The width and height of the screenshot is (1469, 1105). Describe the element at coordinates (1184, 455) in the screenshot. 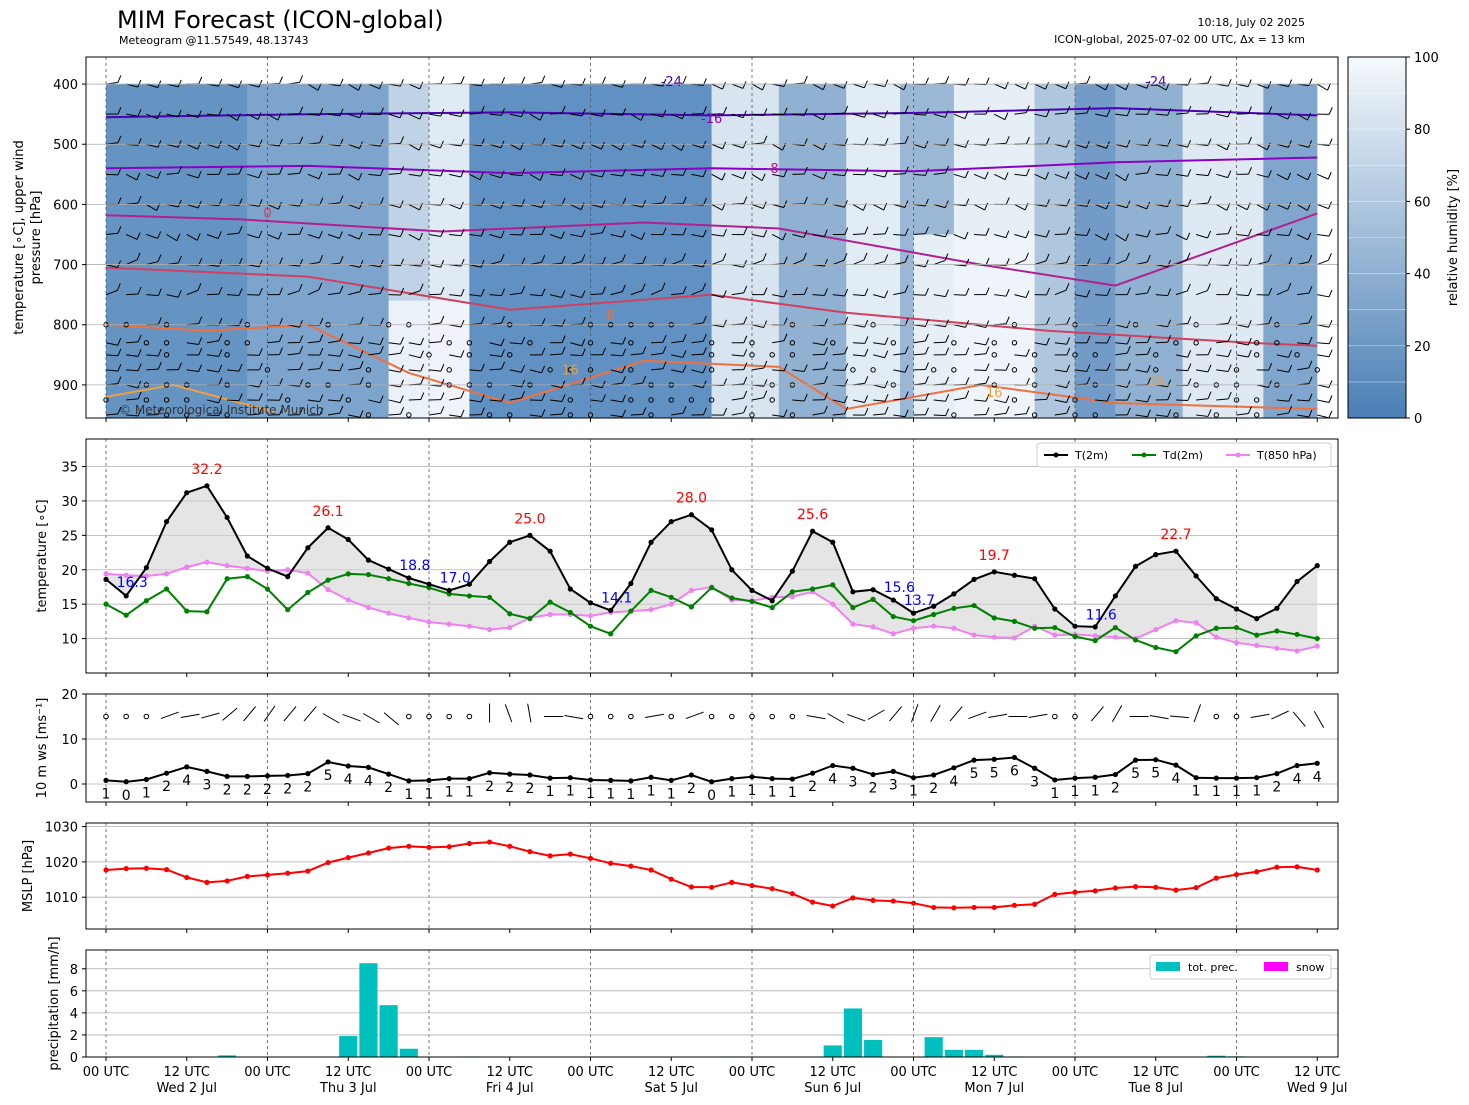

I see `legend-frame` at that location.